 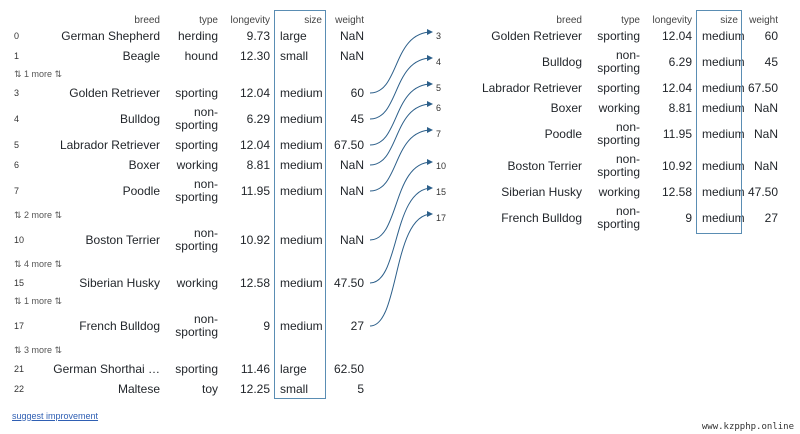 What do you see at coordinates (138, 389) in the screenshot?
I see `breed-cell: Maltese` at bounding box center [138, 389].